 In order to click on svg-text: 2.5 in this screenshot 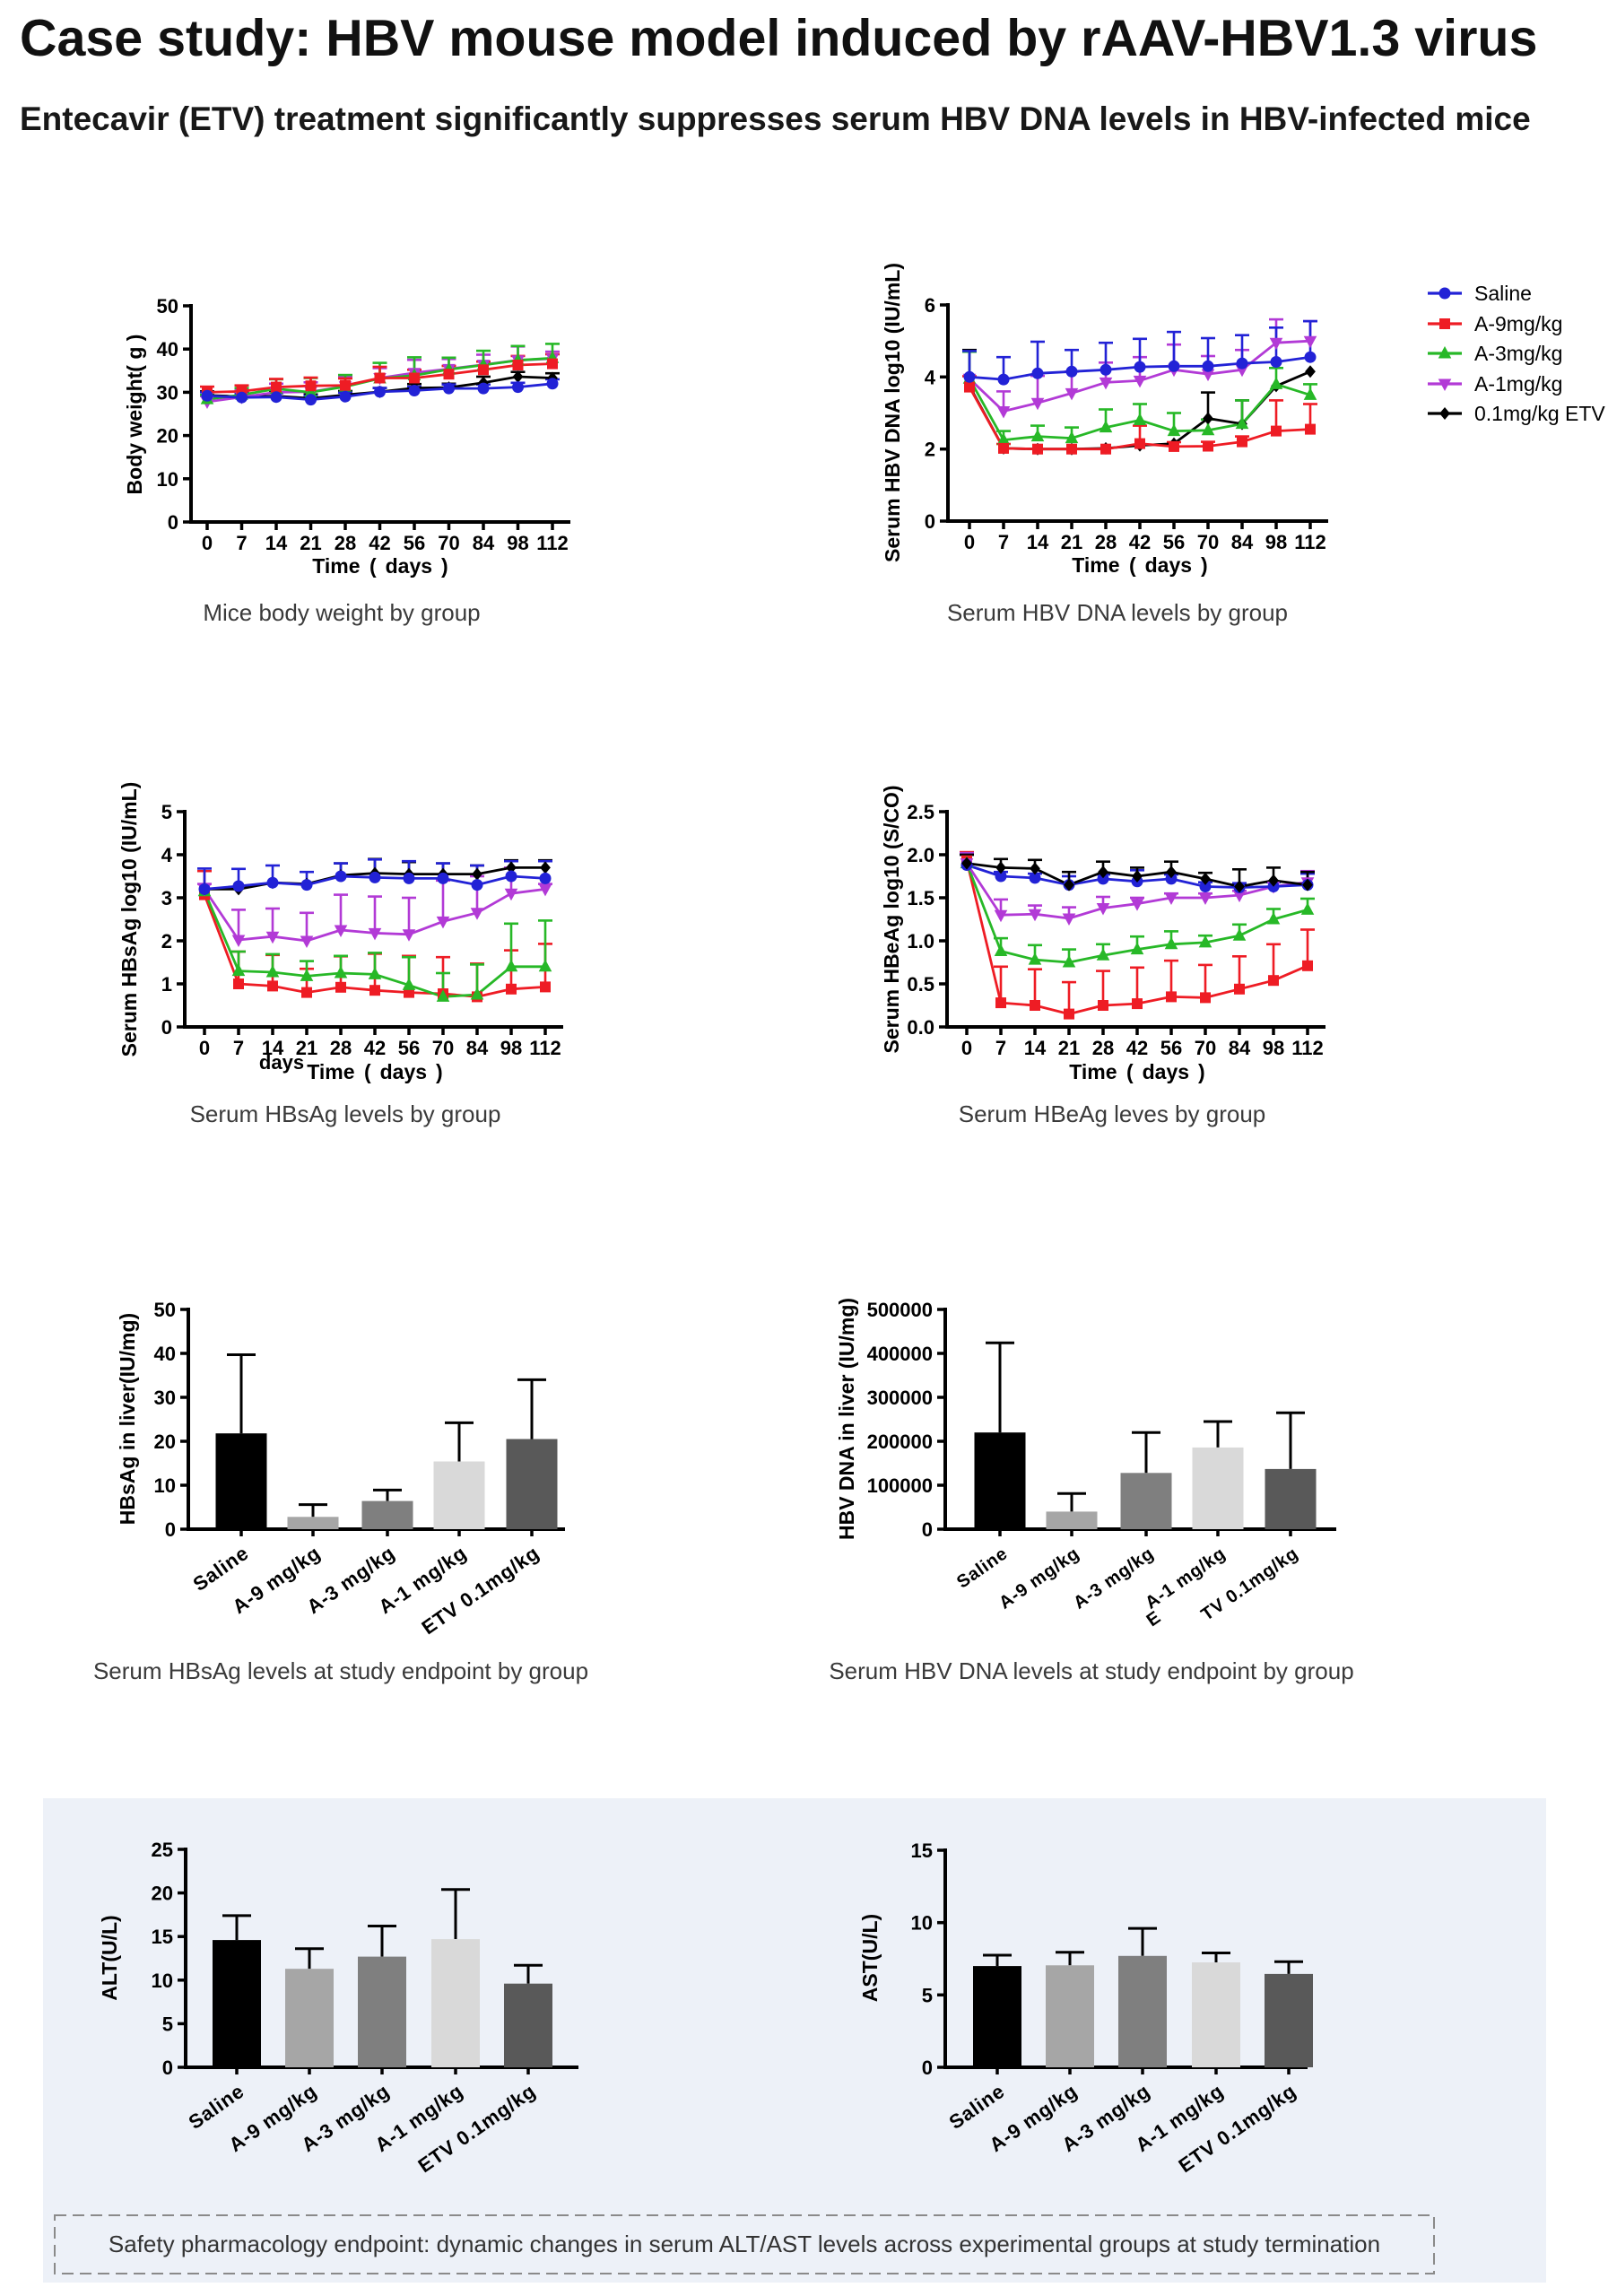, I will do `click(921, 812)`.